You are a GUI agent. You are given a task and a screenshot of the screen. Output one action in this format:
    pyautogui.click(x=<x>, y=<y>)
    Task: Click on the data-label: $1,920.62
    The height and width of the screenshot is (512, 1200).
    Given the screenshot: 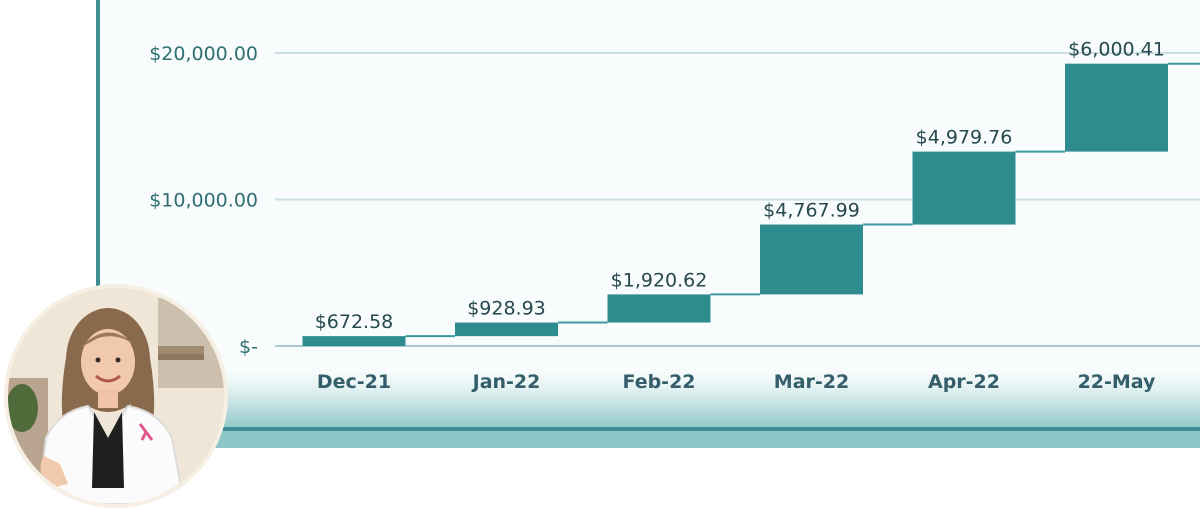 What is the action you would take?
    pyautogui.click(x=659, y=280)
    